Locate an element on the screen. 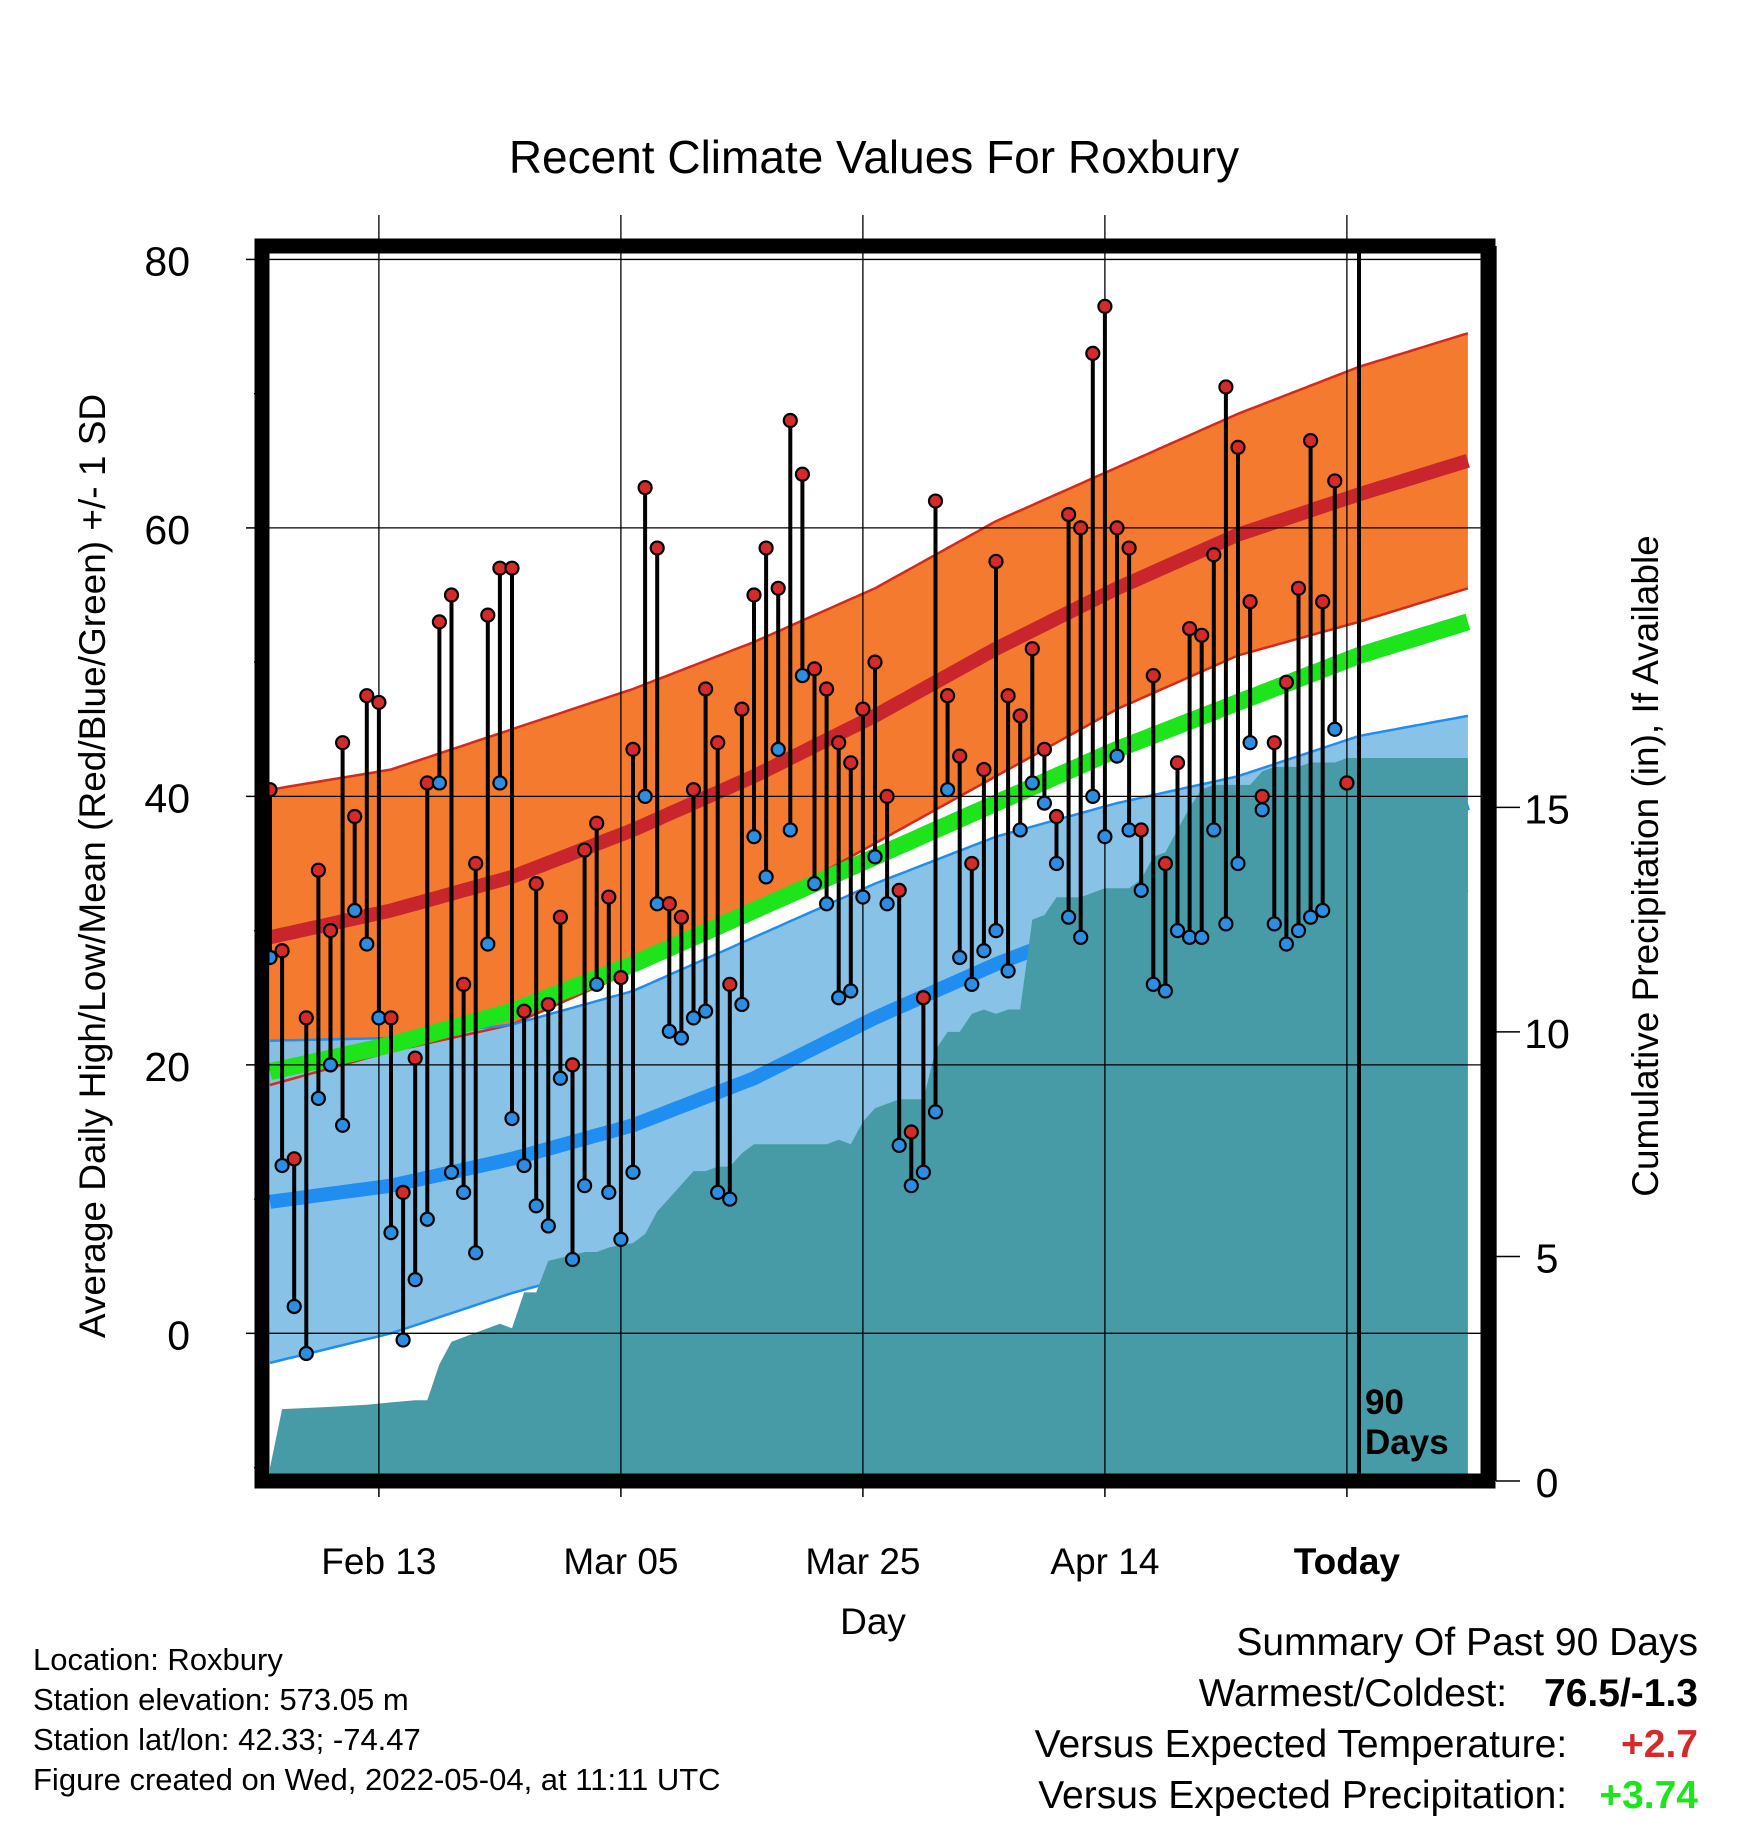  y2-tick-label: 0 is located at coordinates (1547, 1483).